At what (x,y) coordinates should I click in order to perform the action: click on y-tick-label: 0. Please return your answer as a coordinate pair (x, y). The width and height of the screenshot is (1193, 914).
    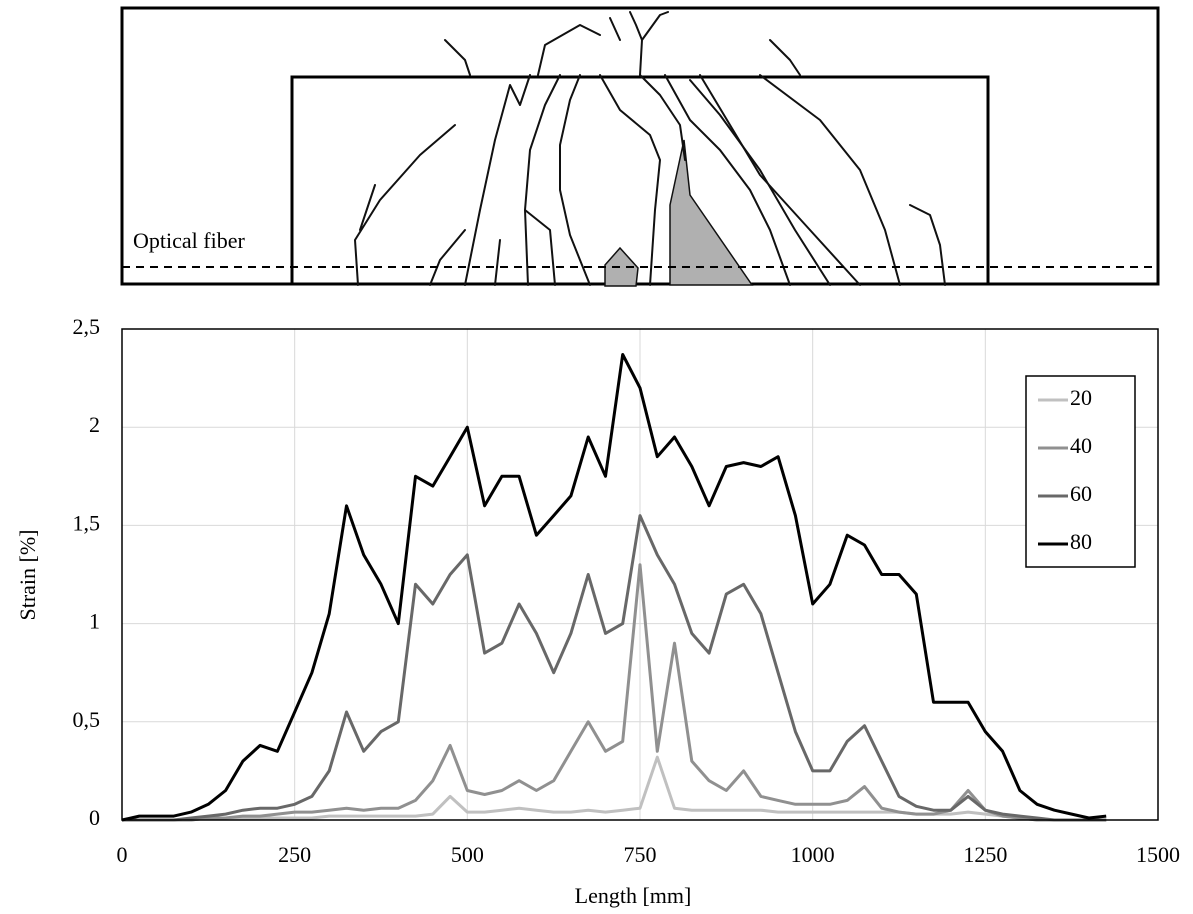
    Looking at the image, I should click on (94, 817).